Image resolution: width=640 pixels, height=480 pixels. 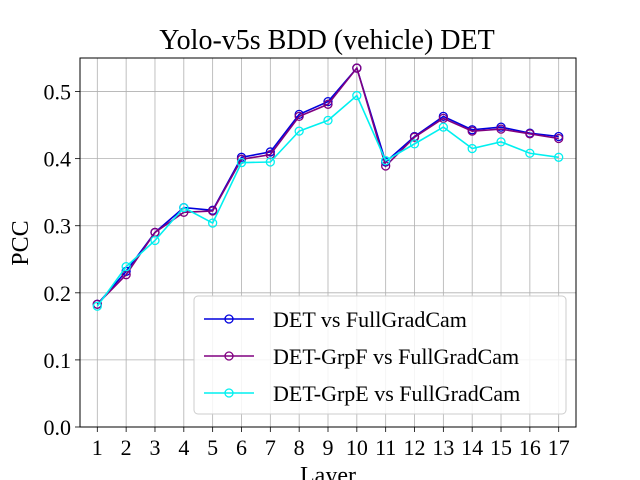 I want to click on x-tick-label: 16, so click(x=530, y=447).